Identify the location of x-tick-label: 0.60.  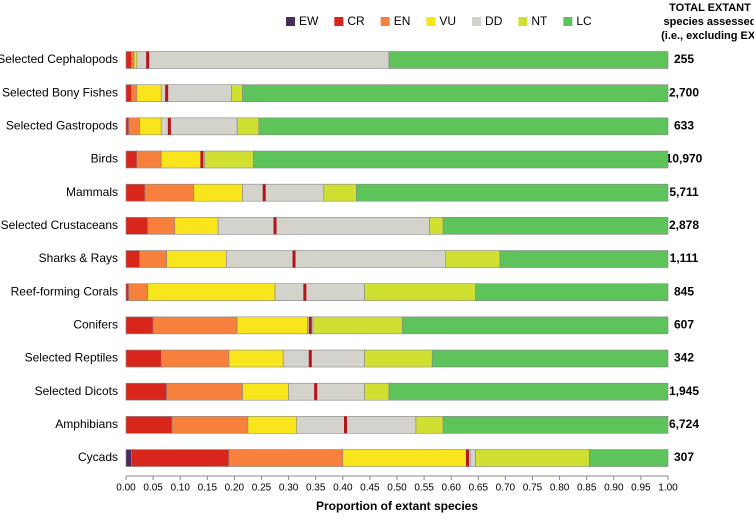
(451, 488).